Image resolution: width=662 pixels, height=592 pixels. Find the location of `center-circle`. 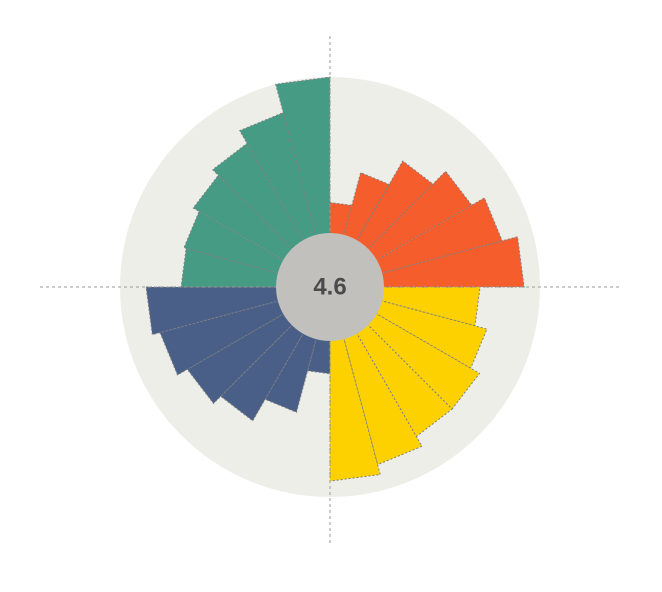

center-circle is located at coordinates (330, 287).